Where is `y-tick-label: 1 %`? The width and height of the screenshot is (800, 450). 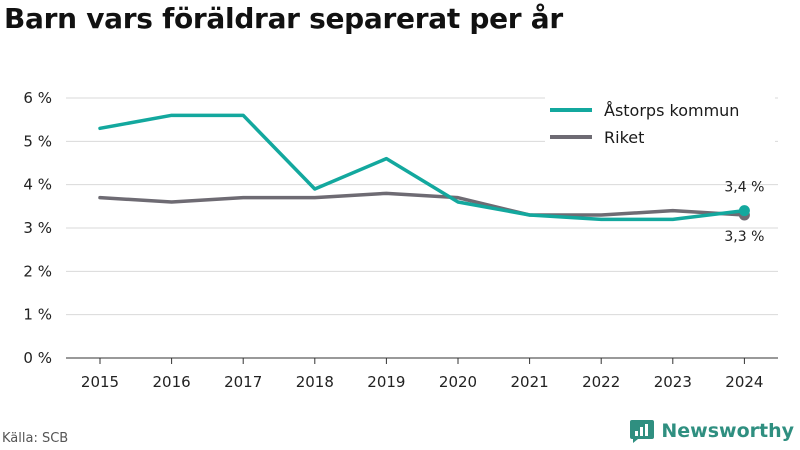
y-tick-label: 1 % is located at coordinates (37, 315).